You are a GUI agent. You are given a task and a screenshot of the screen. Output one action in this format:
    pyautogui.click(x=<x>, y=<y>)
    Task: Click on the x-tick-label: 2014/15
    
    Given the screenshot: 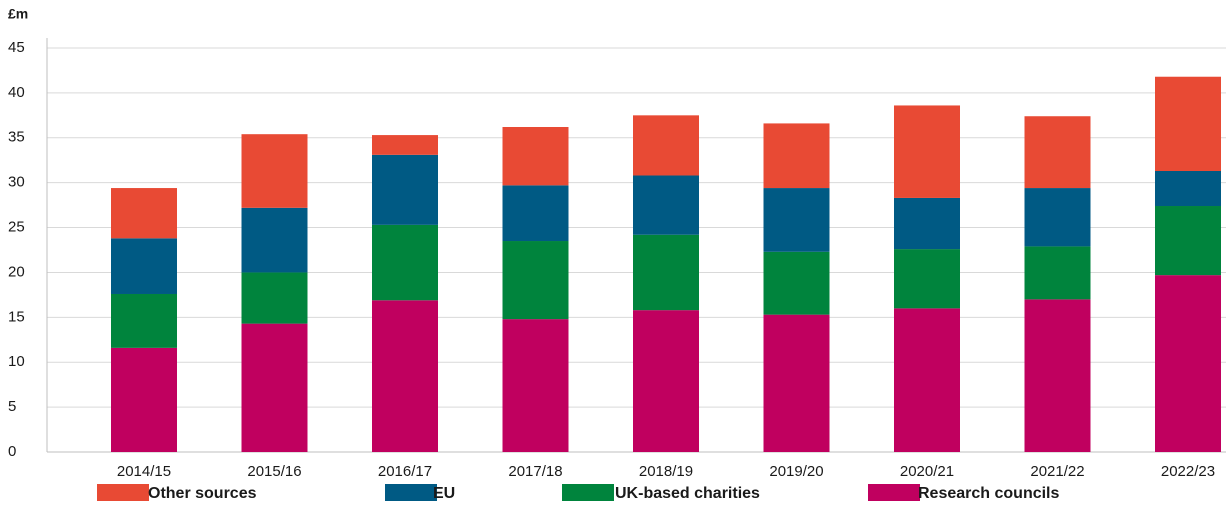 What is the action you would take?
    pyautogui.click(x=144, y=471)
    